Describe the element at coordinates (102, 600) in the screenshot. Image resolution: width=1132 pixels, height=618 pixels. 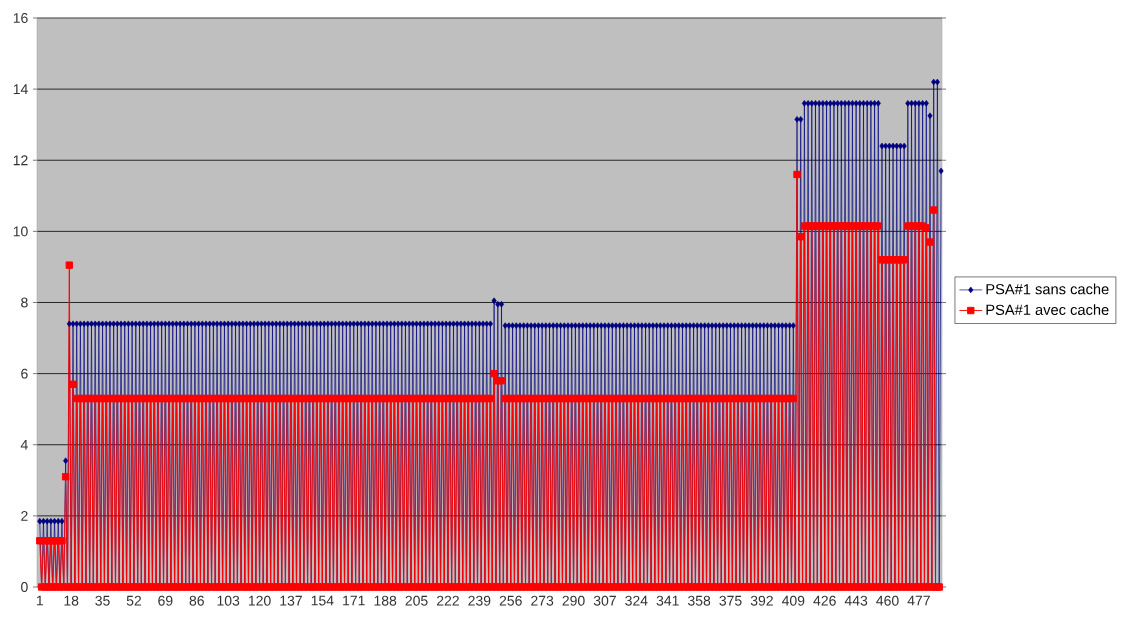
I see `x-tick-label: 35` at that location.